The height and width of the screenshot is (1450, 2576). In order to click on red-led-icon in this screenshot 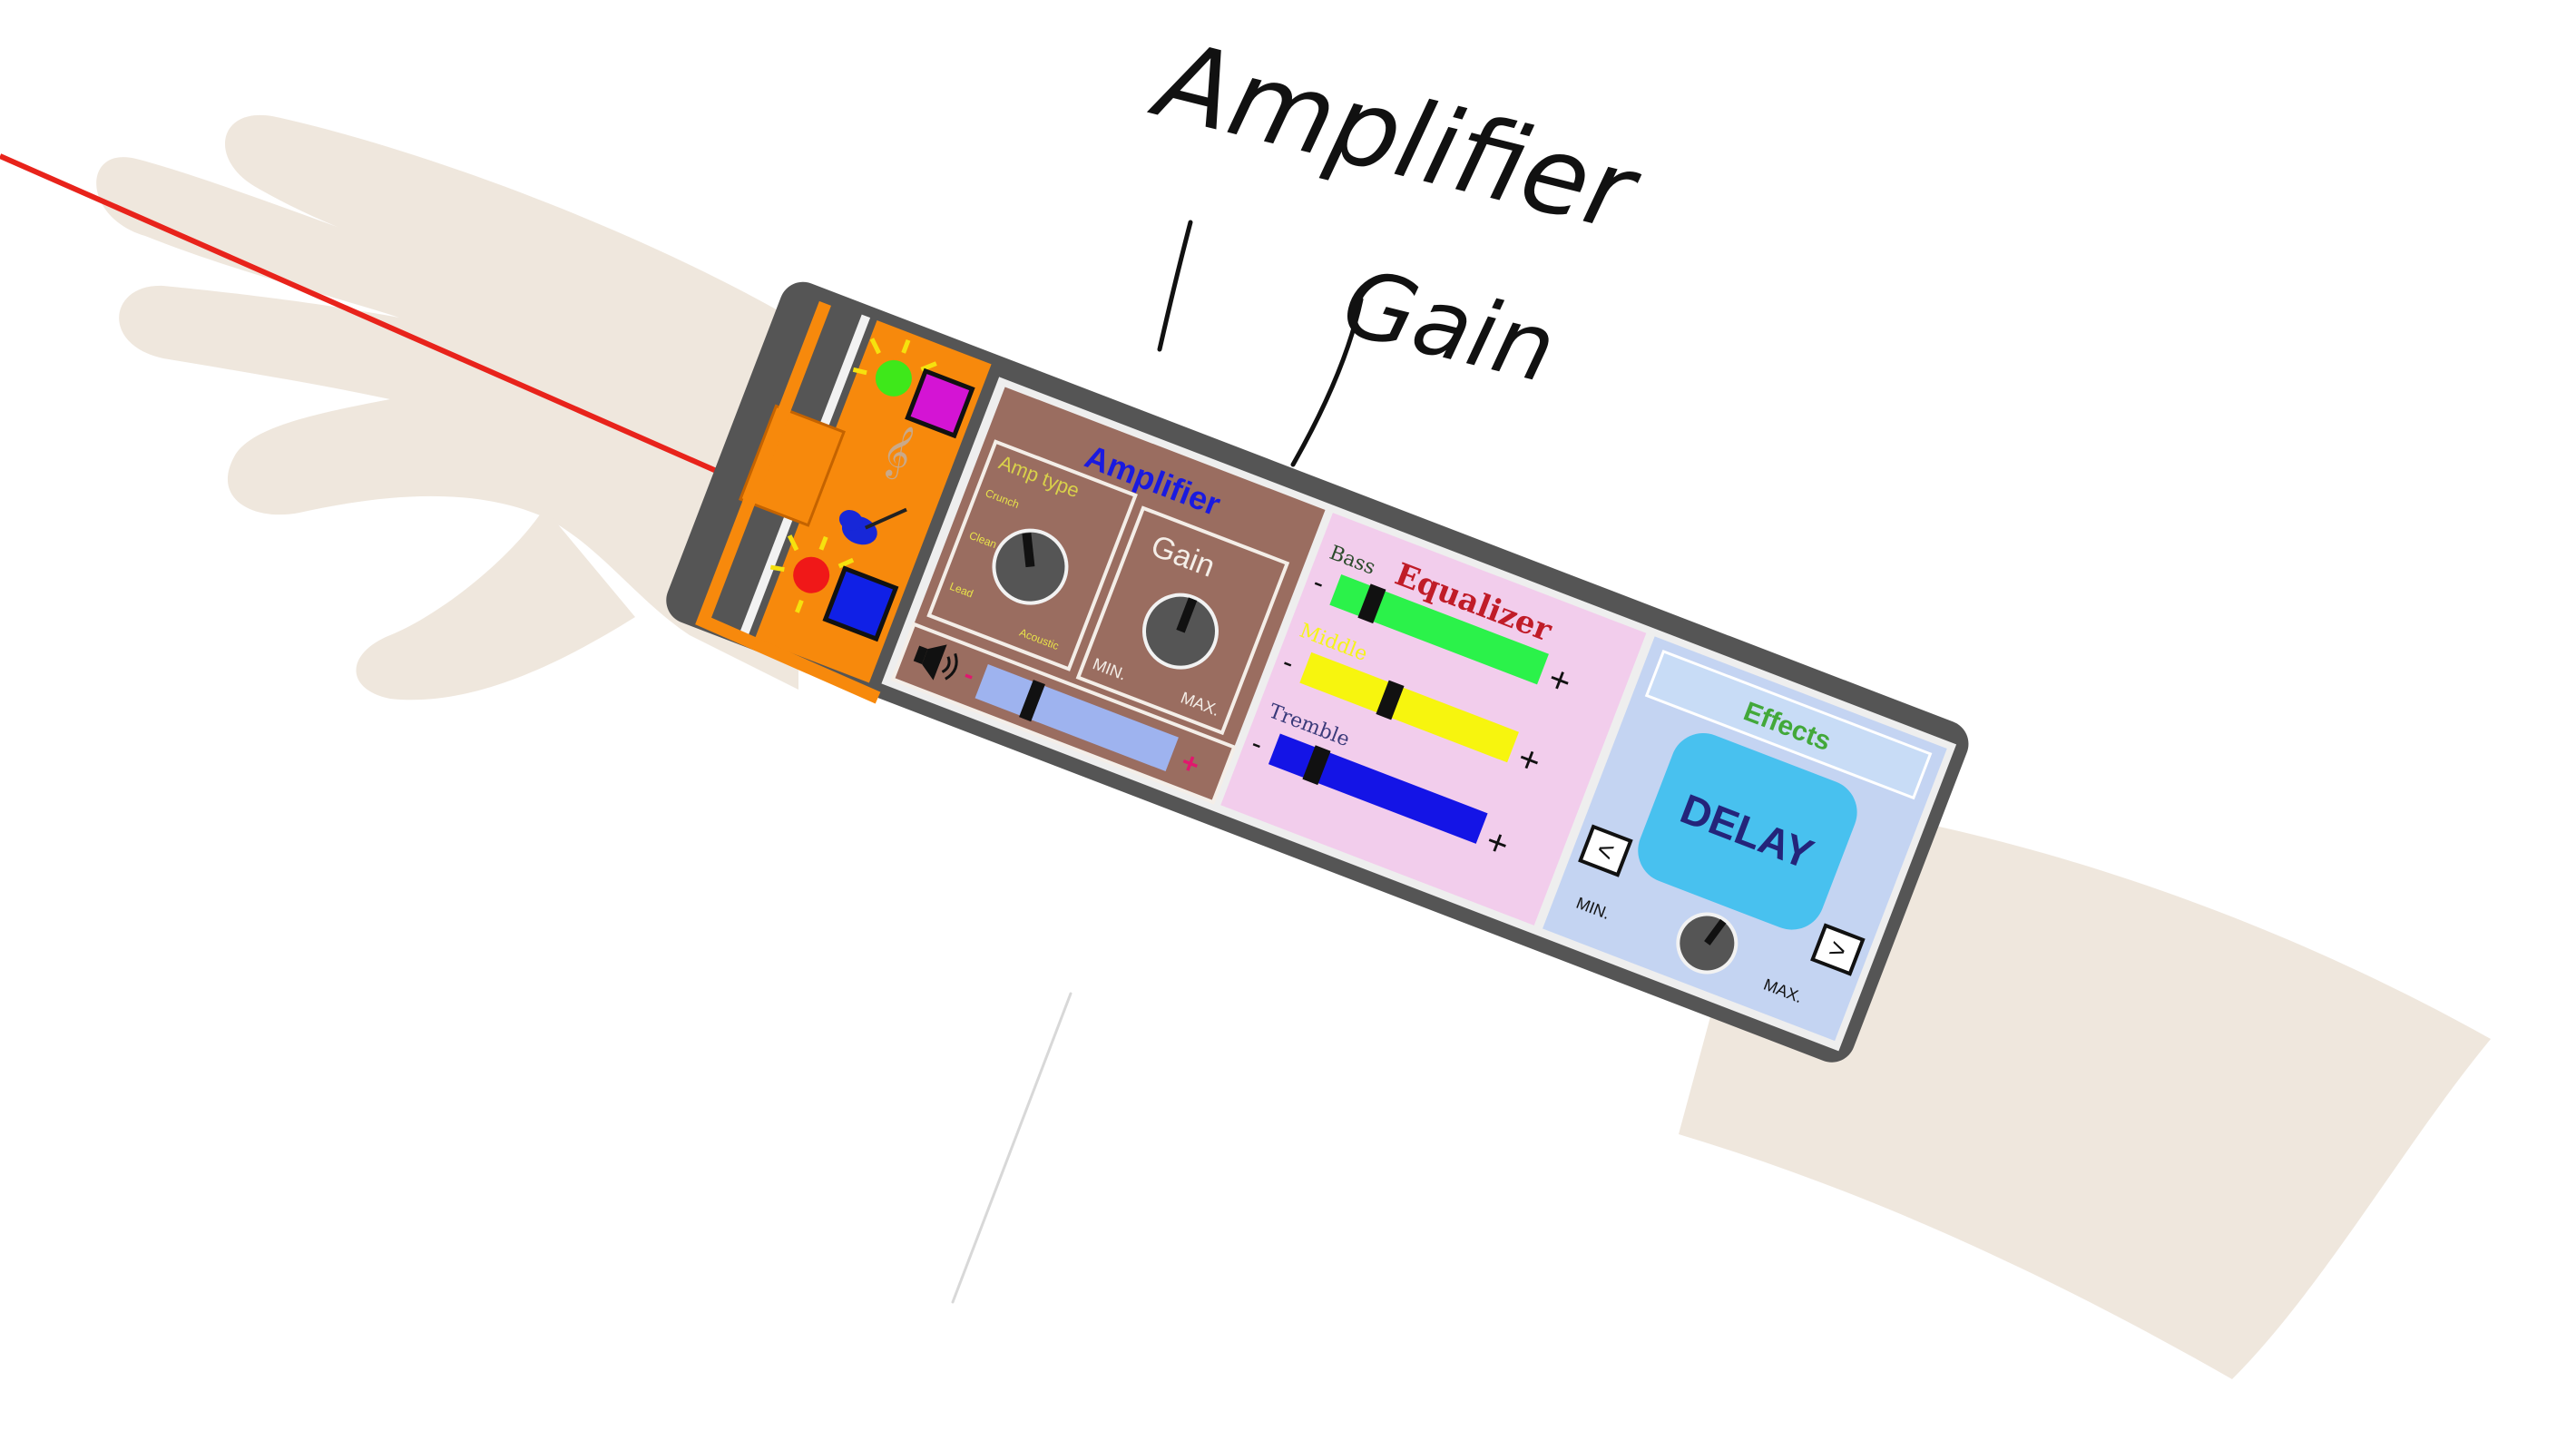, I will do `click(812, 573)`.